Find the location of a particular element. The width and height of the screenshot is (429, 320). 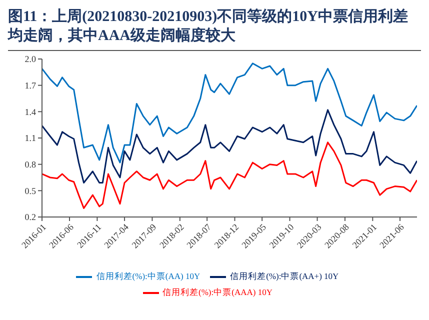

legend-label: 信用利差(%):中票(AA) 10Y is located at coordinates (148, 275).